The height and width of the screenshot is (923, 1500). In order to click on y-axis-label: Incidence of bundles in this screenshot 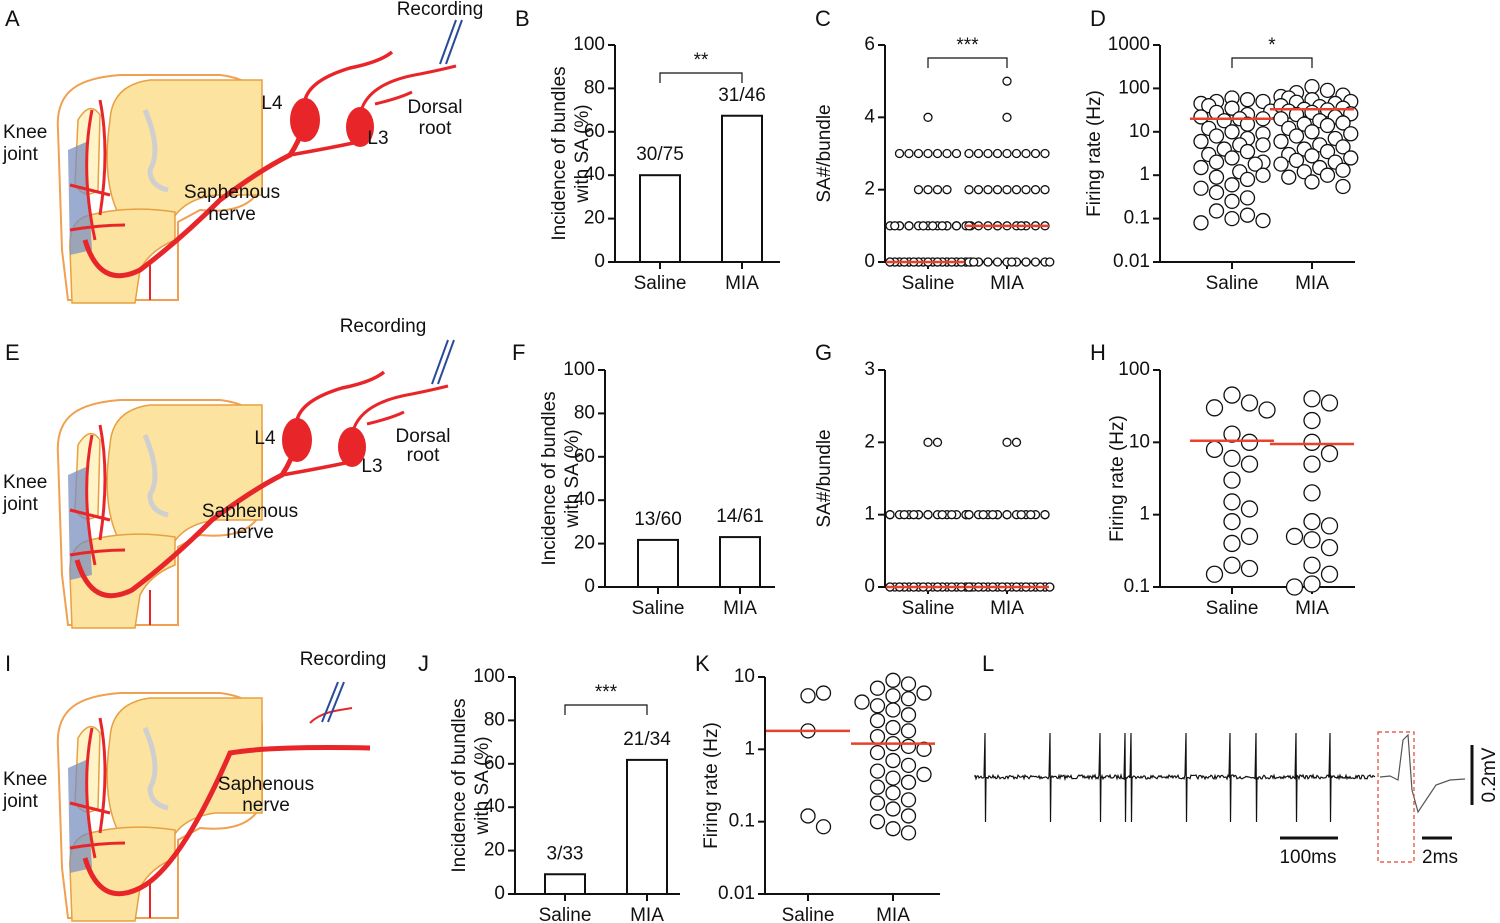, I will do `click(559, 153)`.